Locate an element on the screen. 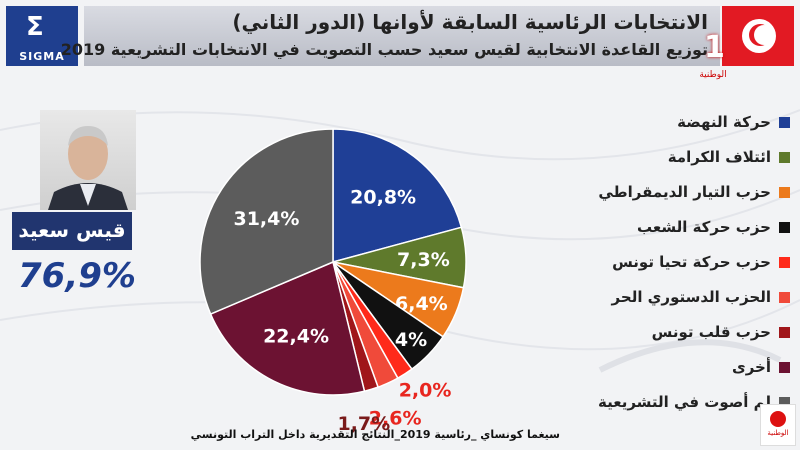  legend-label: حزب قلب تونس is located at coordinates (711, 332).